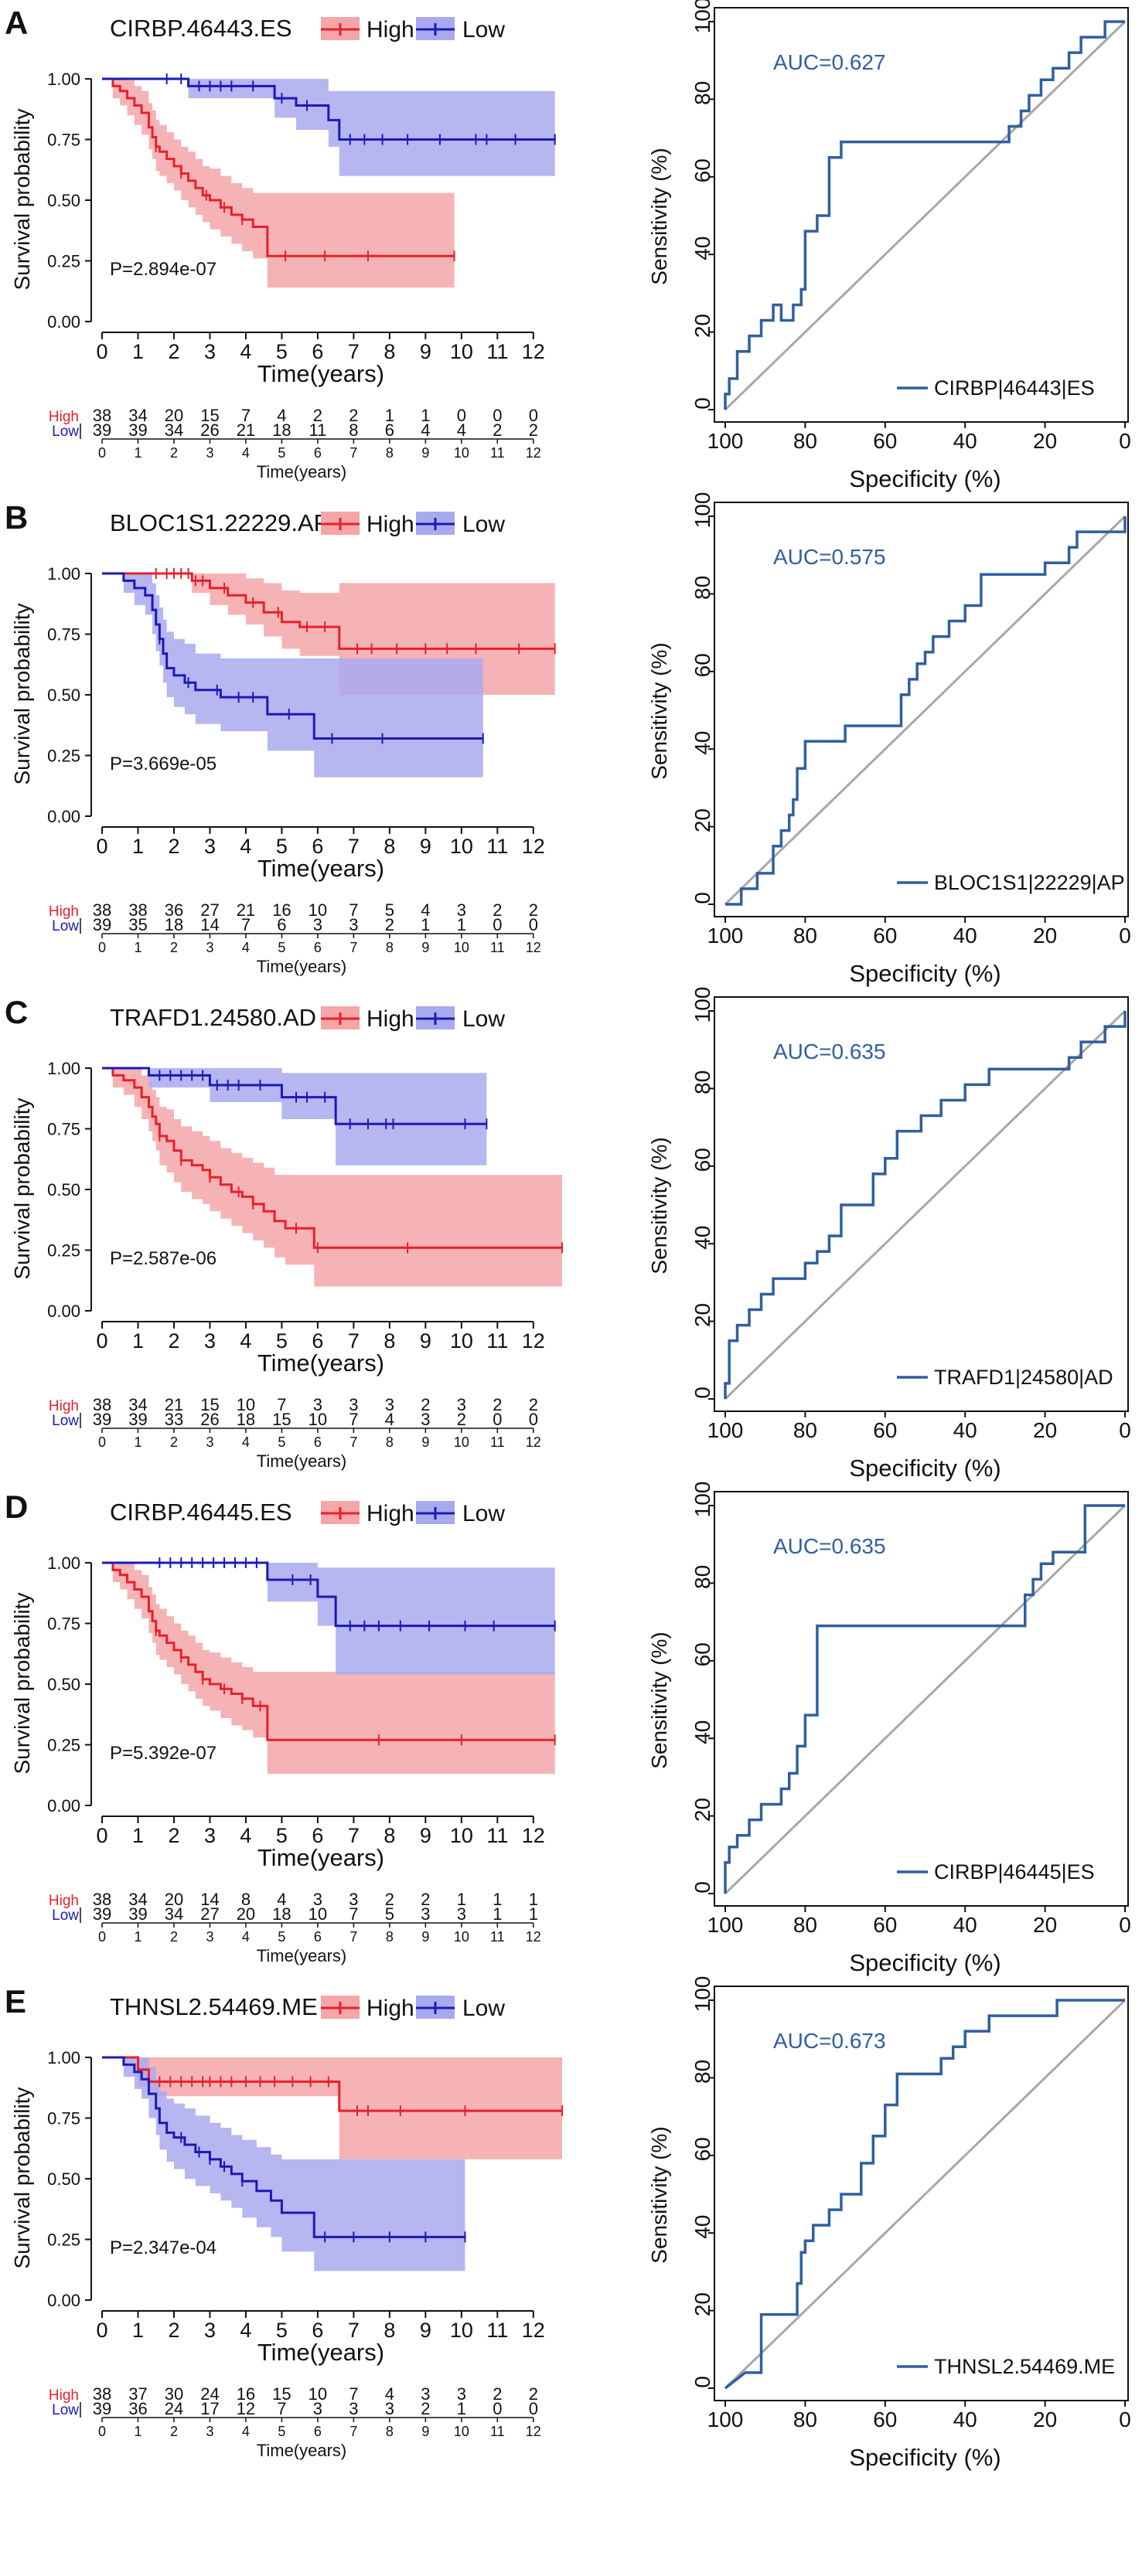  I want to click on km-x-tick-label: 8, so click(389, 1341).